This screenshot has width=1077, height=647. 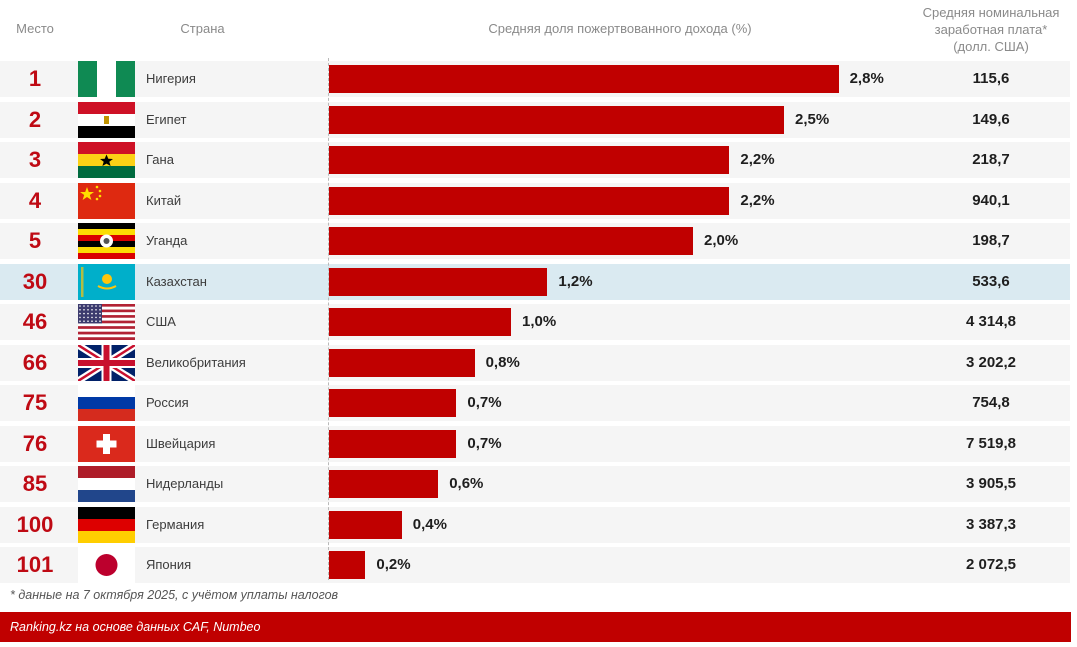 What do you see at coordinates (393, 403) in the screenshot?
I see `bar-russia` at bounding box center [393, 403].